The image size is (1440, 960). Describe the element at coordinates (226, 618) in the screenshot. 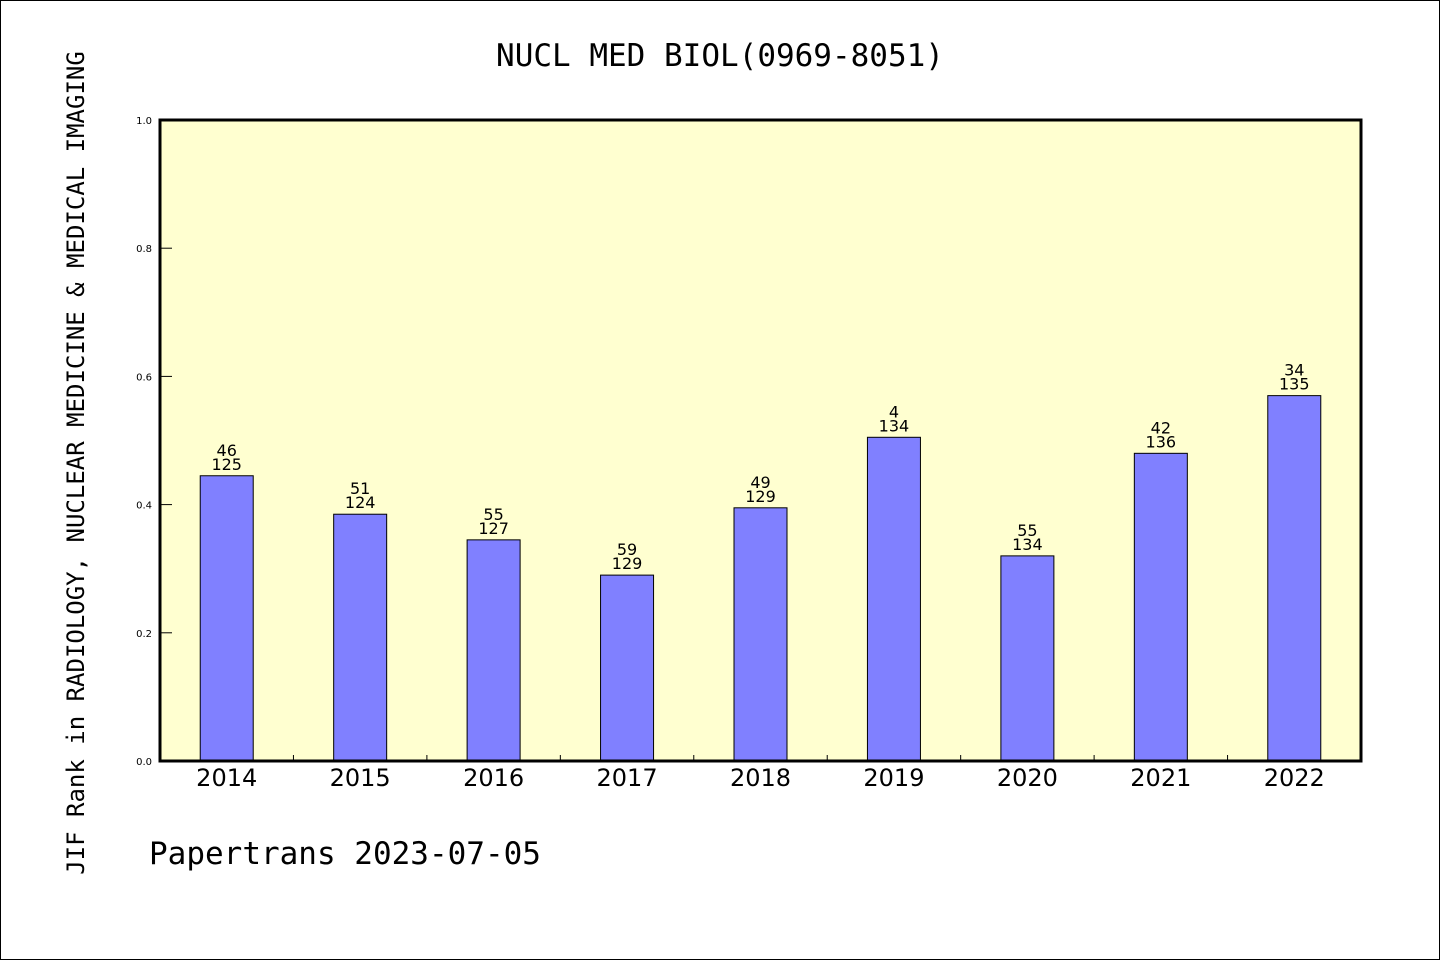

I see `bar-2014` at that location.